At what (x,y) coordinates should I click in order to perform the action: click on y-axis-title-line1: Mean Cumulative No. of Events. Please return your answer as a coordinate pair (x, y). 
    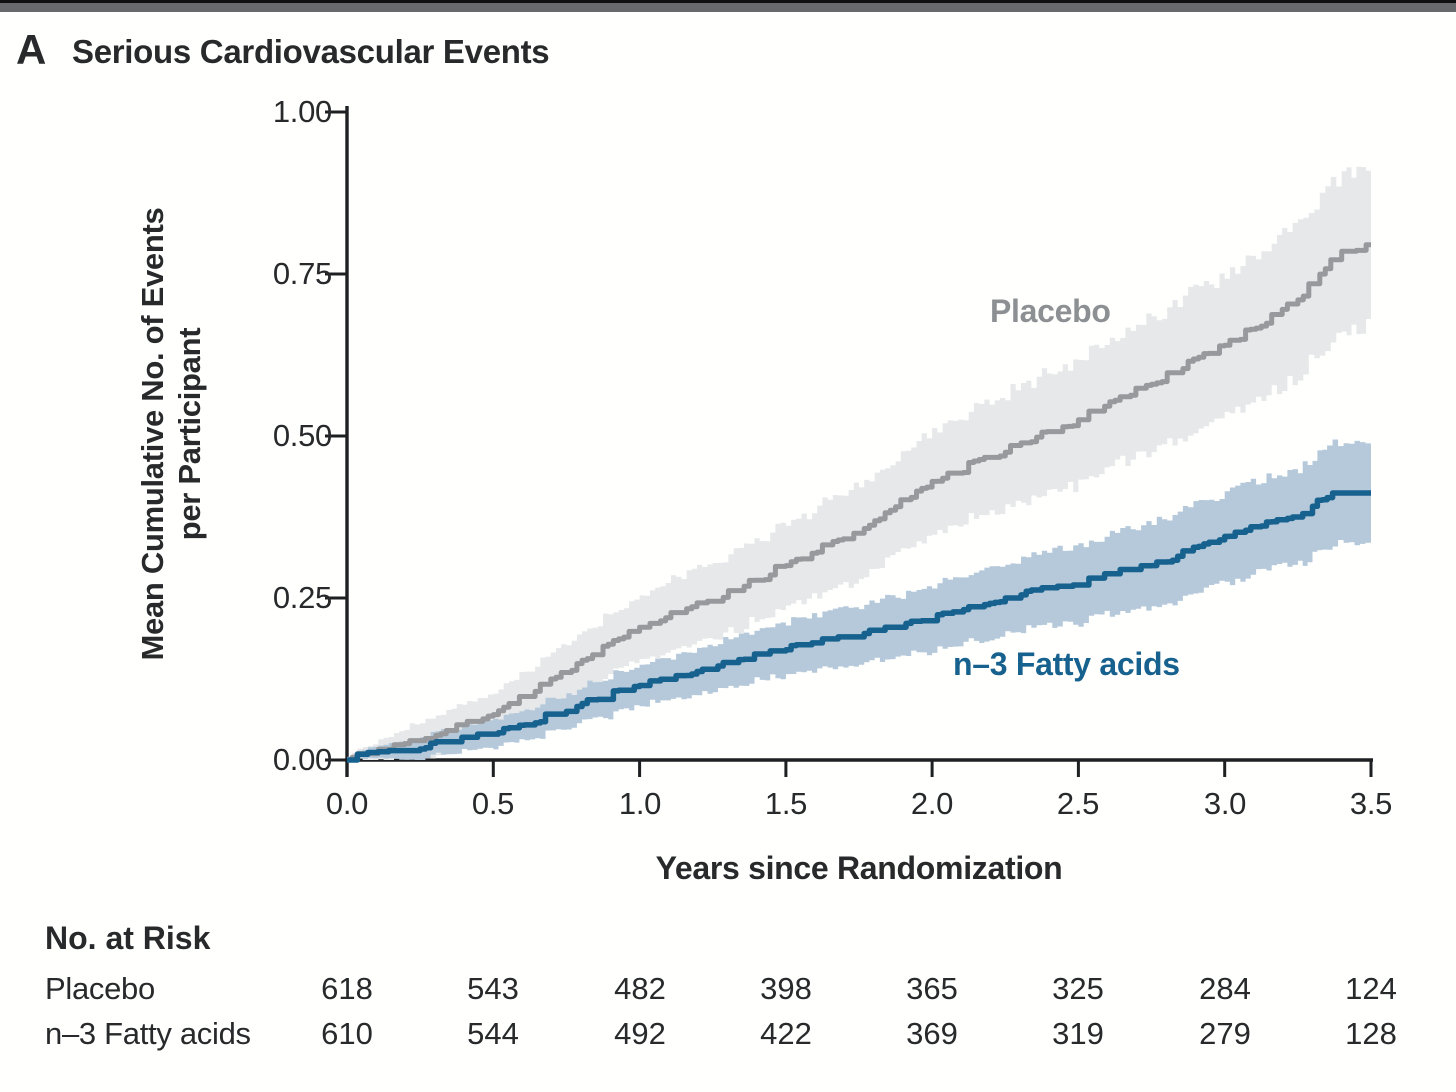
    Looking at the image, I should click on (152, 434).